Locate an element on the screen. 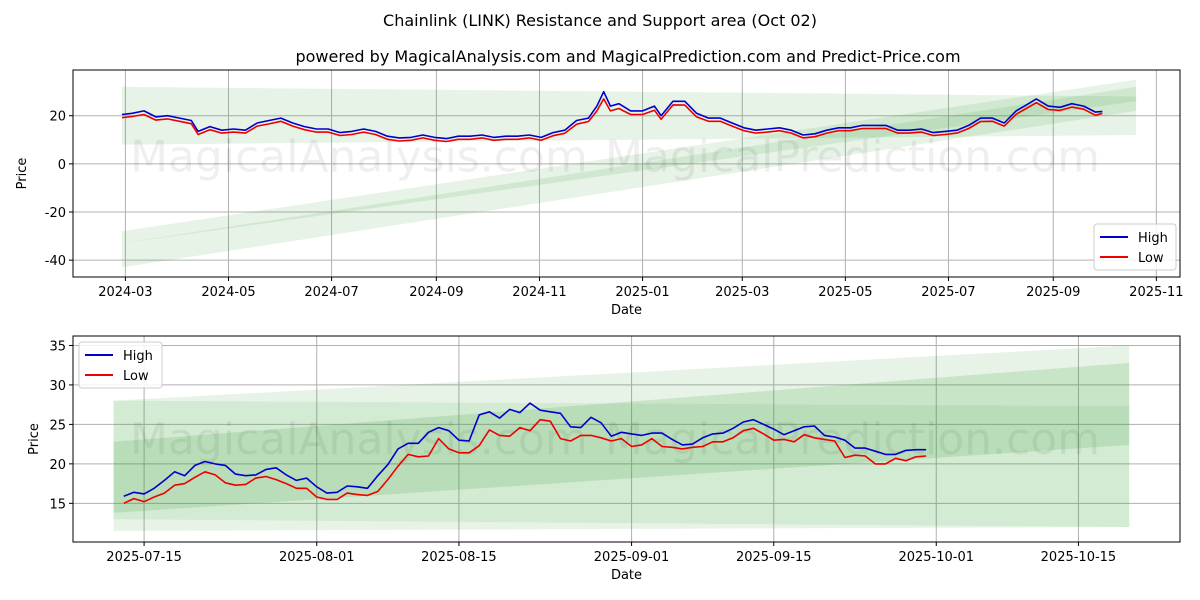 The image size is (1200, 600). x-tick-label: 2025-01 is located at coordinates (642, 292).